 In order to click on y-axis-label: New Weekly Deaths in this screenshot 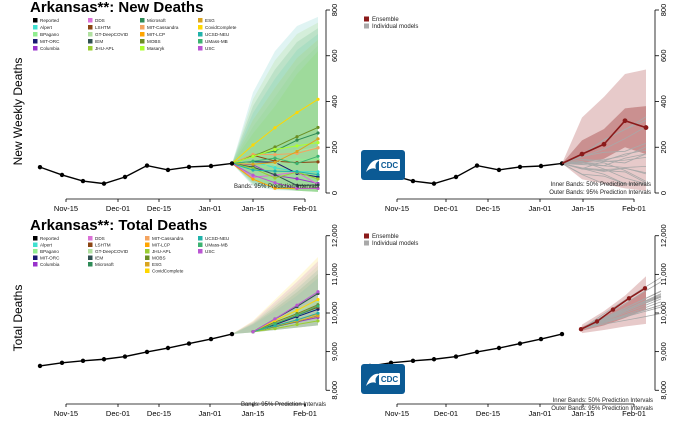, I will do `click(18, 112)`.